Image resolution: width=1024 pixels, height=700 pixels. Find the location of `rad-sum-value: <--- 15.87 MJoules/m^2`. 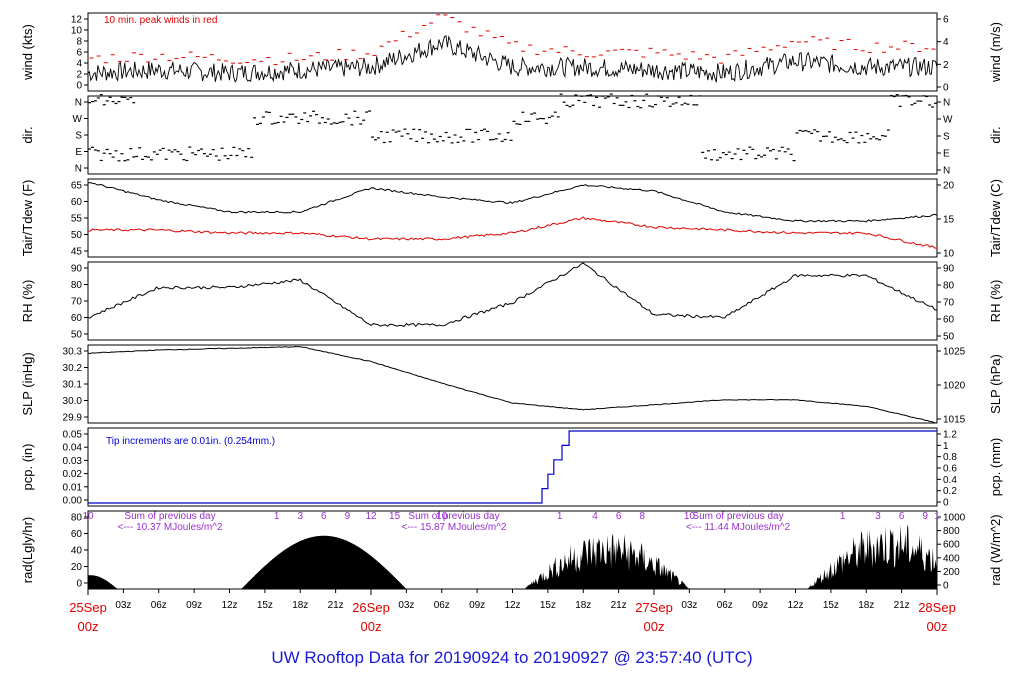

rad-sum-value: <--- 15.87 MJoules/m^2 is located at coordinates (453, 527).